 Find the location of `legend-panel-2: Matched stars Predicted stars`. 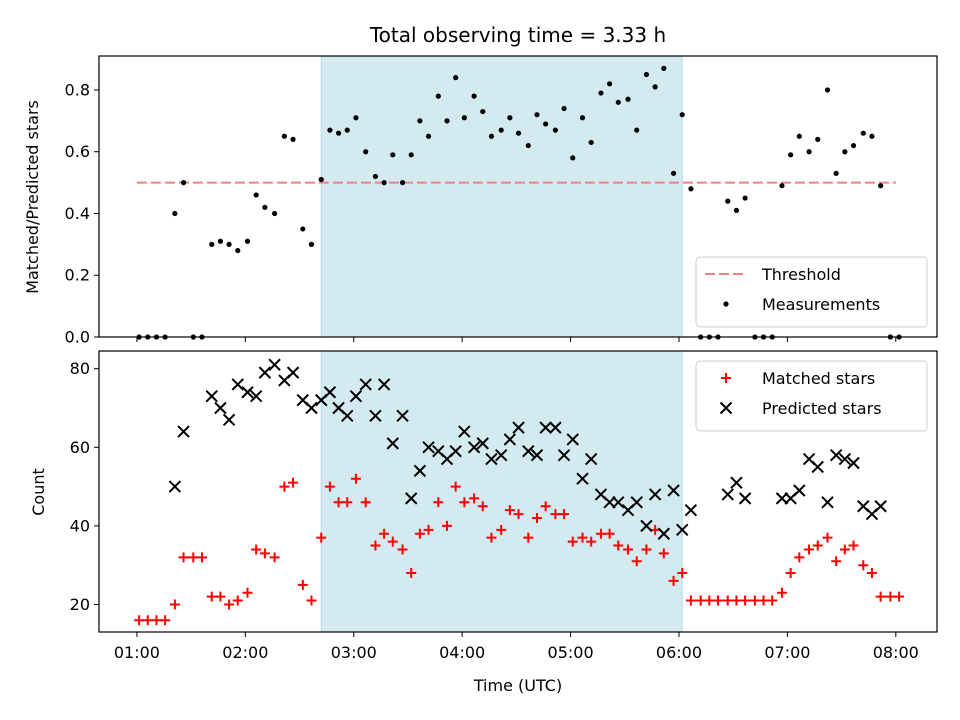

legend-panel-2: Matched stars Predicted stars is located at coordinates (811, 396).